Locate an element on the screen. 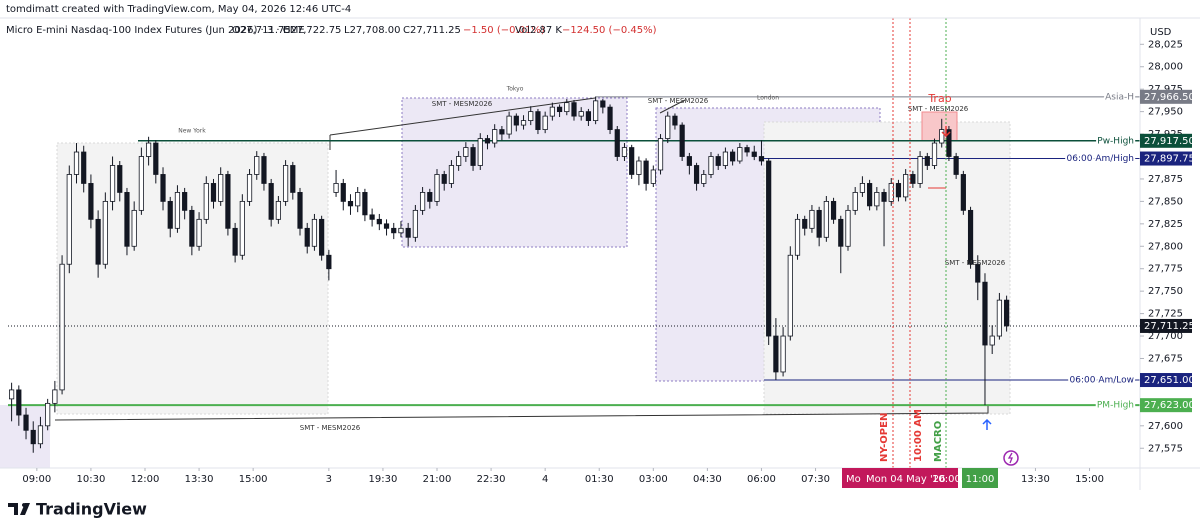  y-tick-label: 27,575 is located at coordinates (1165, 448).